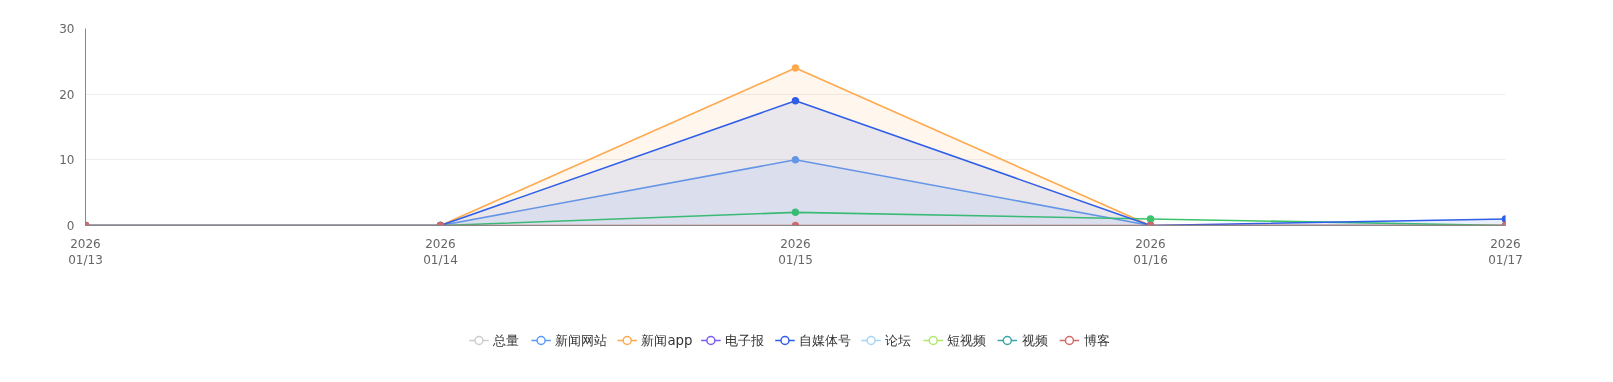 The height and width of the screenshot is (382, 1613). I want to click on y-tick-label: 0, so click(70, 226).